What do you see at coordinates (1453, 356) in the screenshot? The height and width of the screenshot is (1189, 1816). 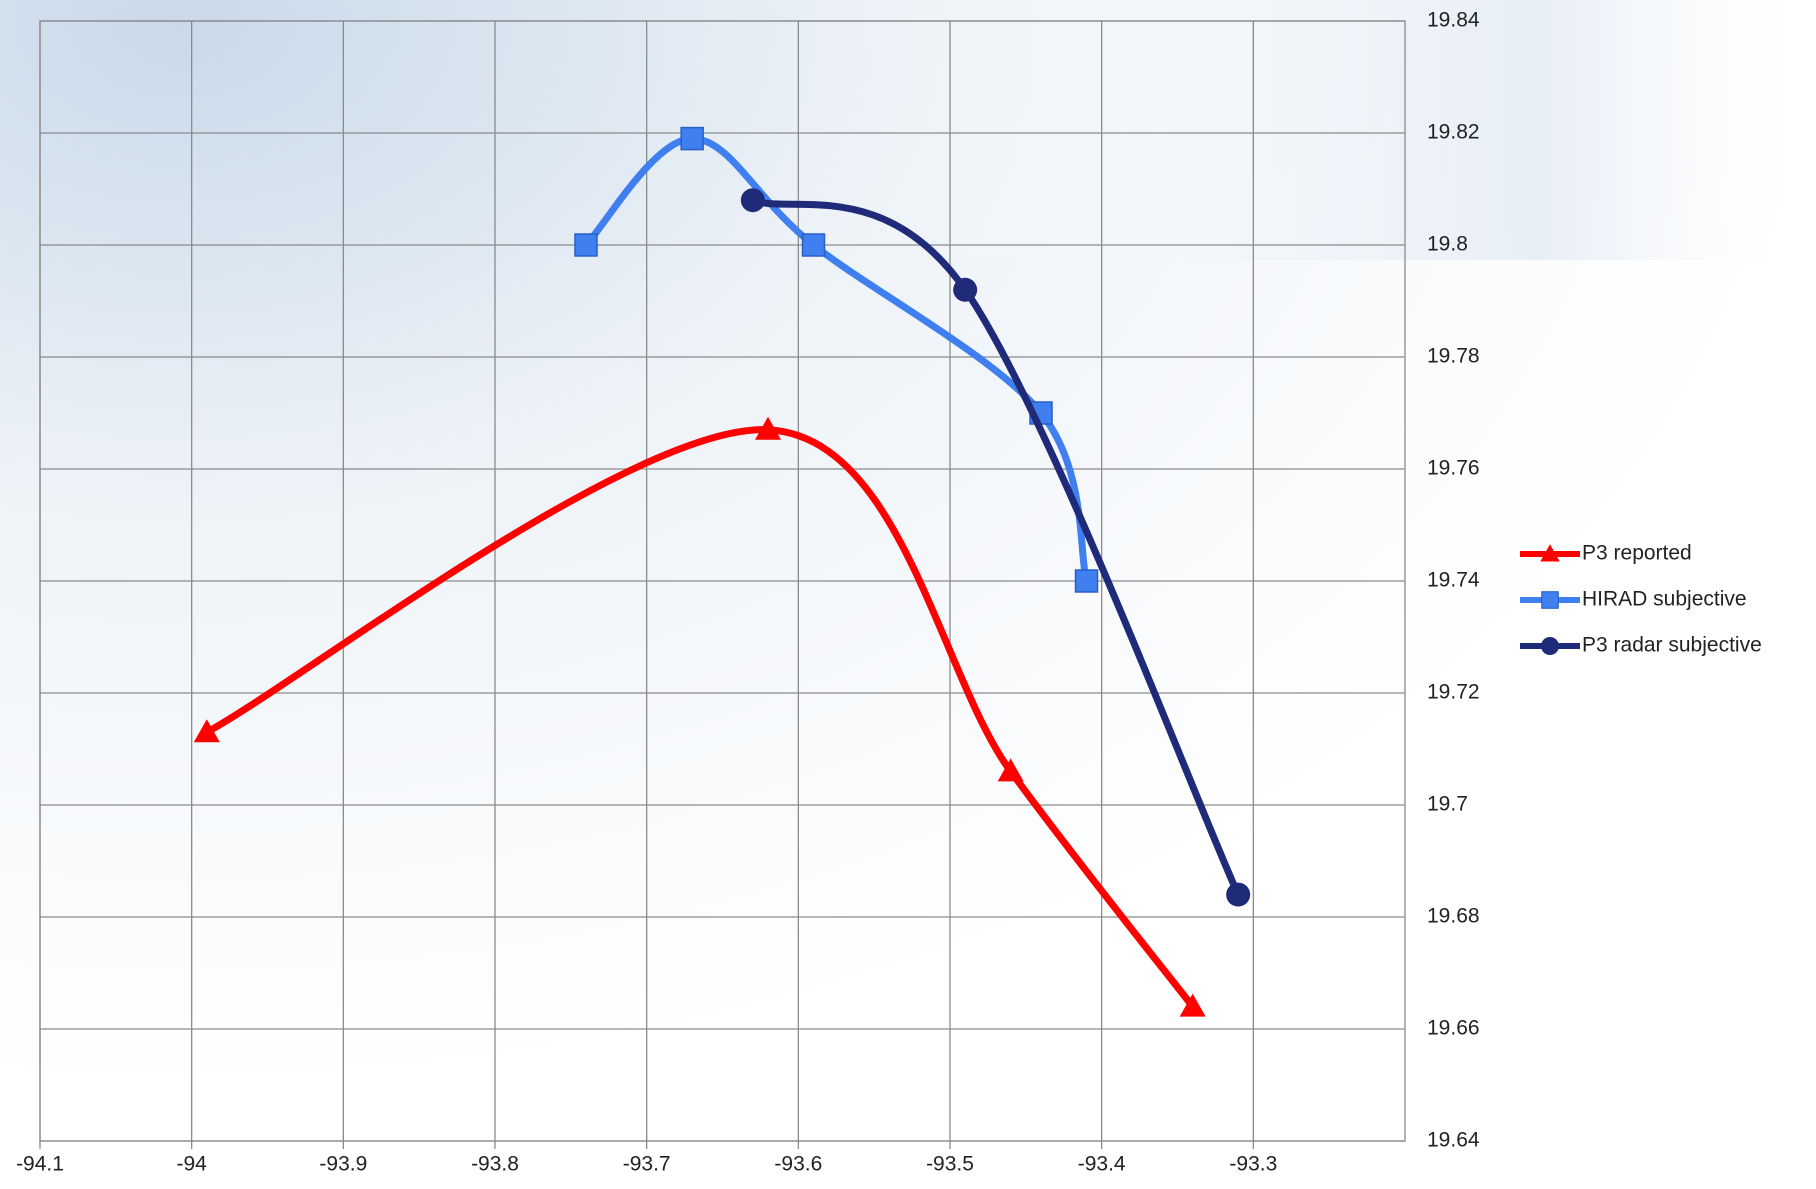 I see `y-tick-label: 19.78` at bounding box center [1453, 356].